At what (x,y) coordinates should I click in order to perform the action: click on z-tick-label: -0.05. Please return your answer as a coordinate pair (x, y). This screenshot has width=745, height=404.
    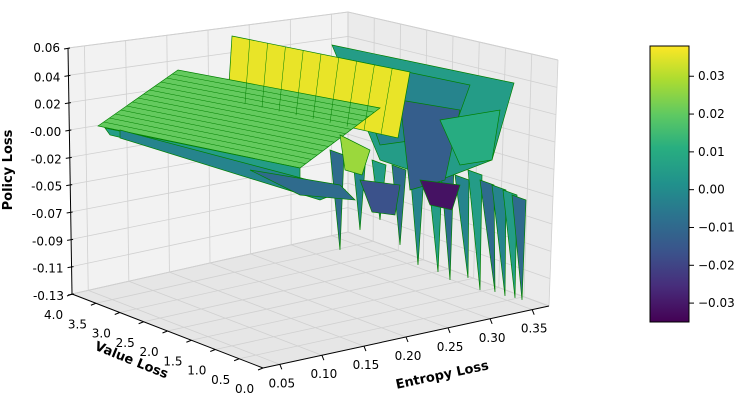
    Looking at the image, I should click on (46, 187).